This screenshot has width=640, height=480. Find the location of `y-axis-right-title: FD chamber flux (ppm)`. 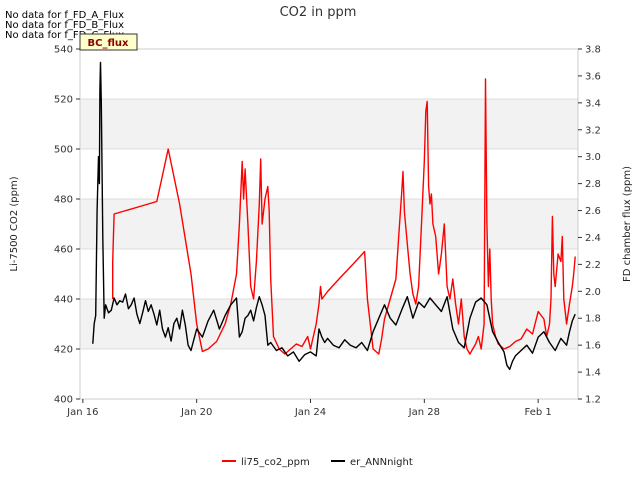

y-axis-right-title: FD chamber flux (ppm) is located at coordinates (627, 224).